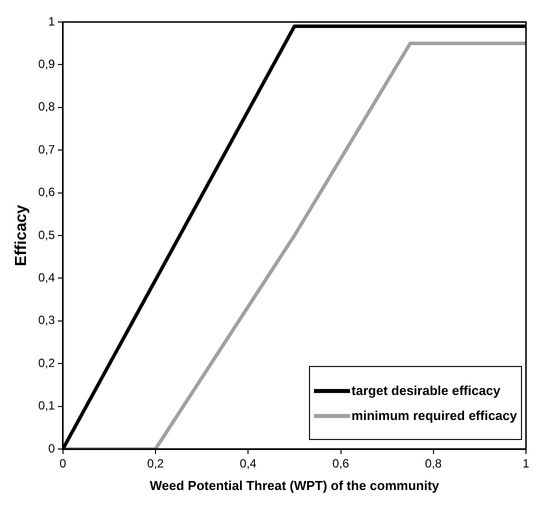 The width and height of the screenshot is (544, 506). What do you see at coordinates (155, 463) in the screenshot?
I see `x-tick-label: 0,2` at bounding box center [155, 463].